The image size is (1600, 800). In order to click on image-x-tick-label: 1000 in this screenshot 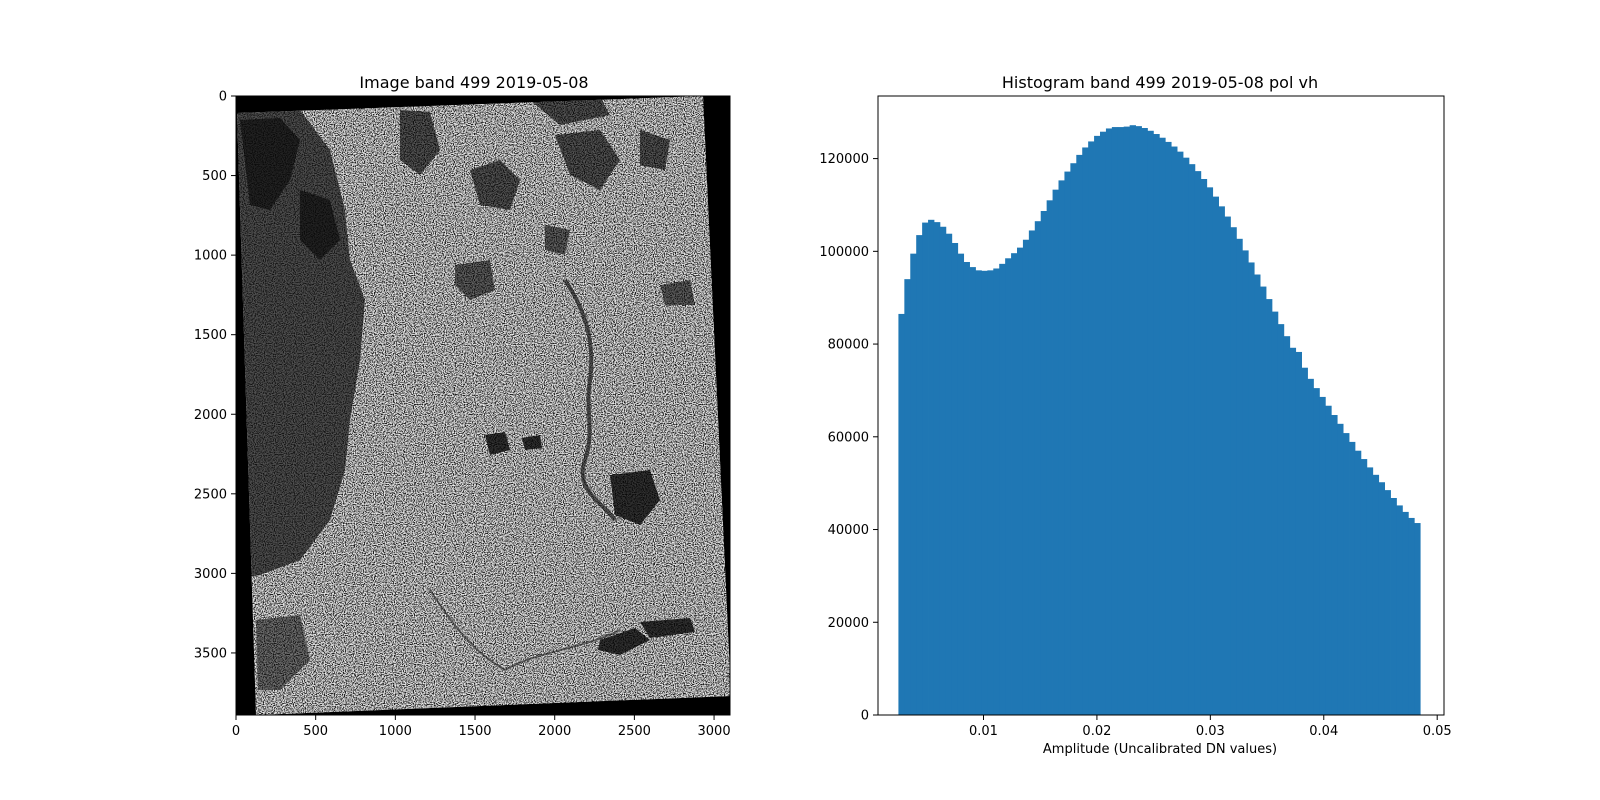, I will do `click(395, 731)`.